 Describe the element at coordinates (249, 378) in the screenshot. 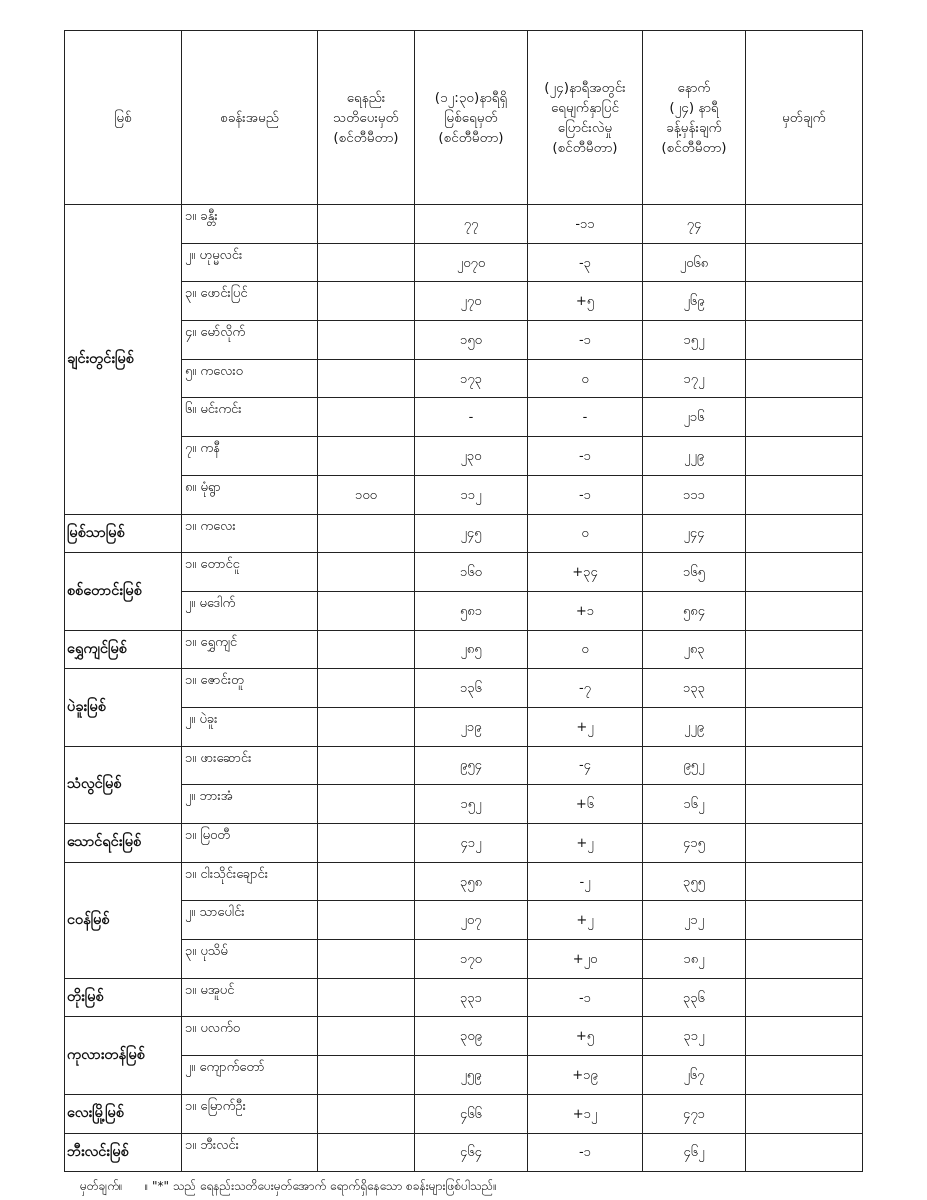

I see `station-name: ၅။ ကလေးဝ` at that location.